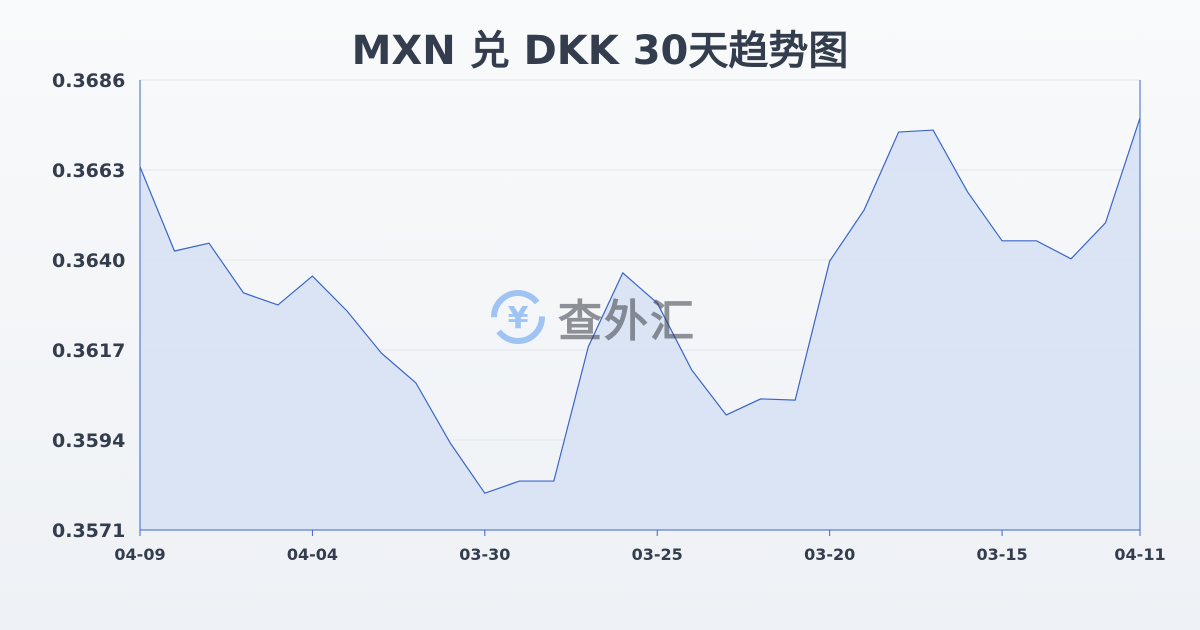 This screenshot has height=630, width=1200. Describe the element at coordinates (600, 51) in the screenshot. I see `chart-title: MXN 兑 DKK 30天趋势图` at that location.